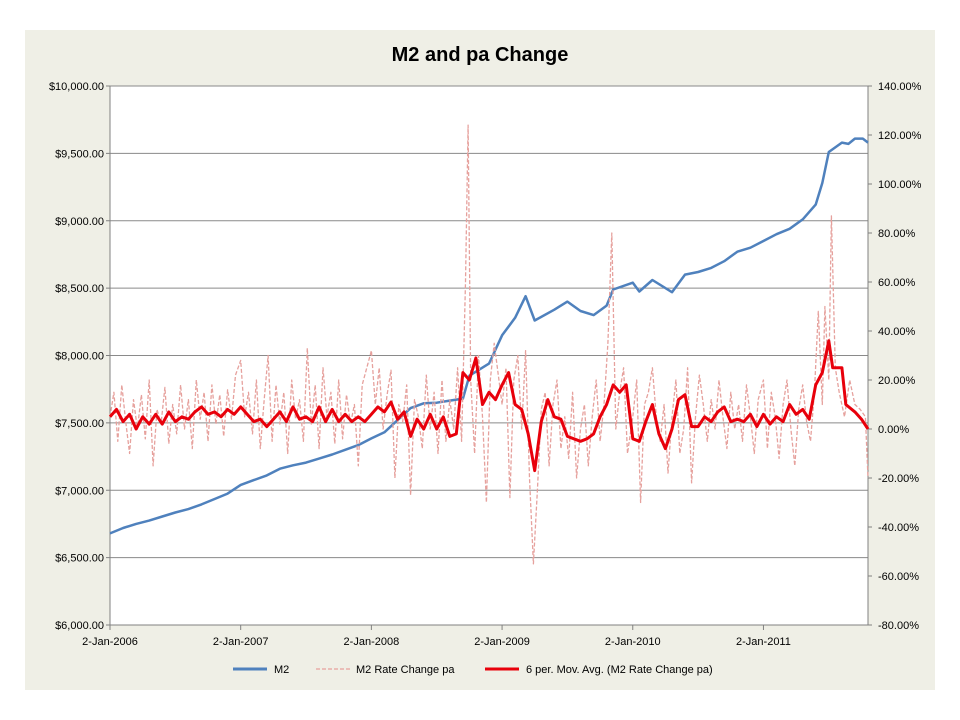  Describe the element at coordinates (241, 642) in the screenshot. I see `x-tick-label: 2-Jan-2007` at that location.